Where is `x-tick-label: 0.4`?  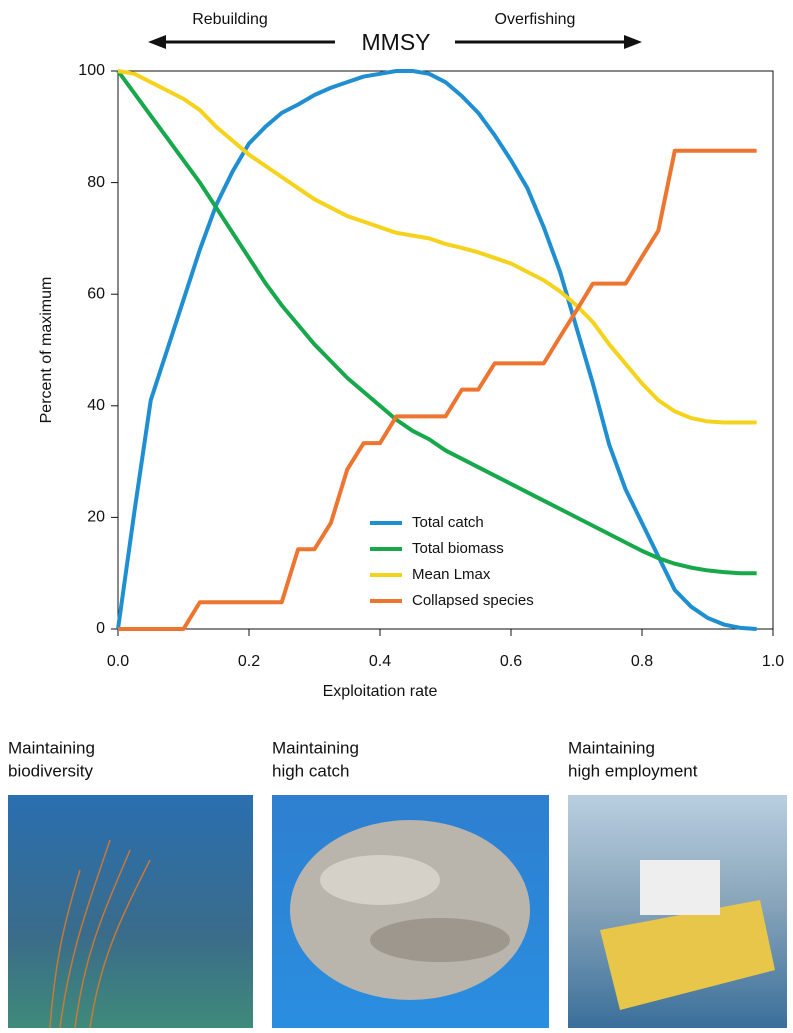 x-tick-label: 0.4 is located at coordinates (380, 661).